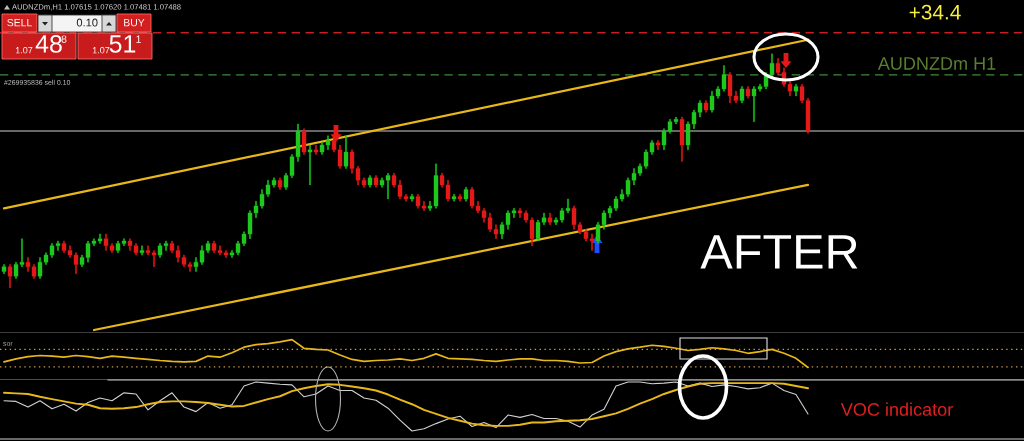 The width and height of the screenshot is (1024, 441). I want to click on text: 48, so click(48, 44).